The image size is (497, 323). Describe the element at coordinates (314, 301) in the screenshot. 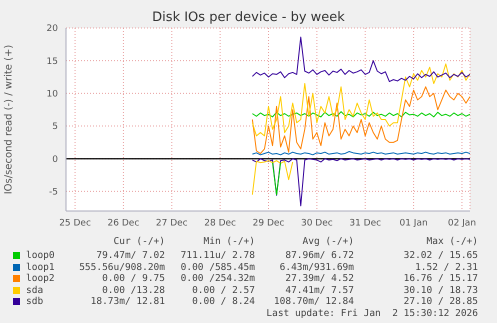

I see `text: 108.70m/ 12.84` at that location.